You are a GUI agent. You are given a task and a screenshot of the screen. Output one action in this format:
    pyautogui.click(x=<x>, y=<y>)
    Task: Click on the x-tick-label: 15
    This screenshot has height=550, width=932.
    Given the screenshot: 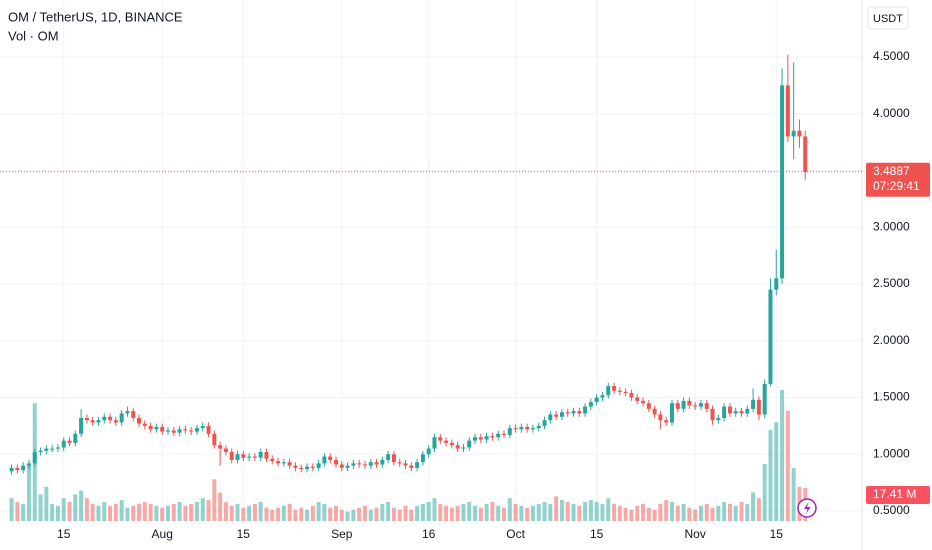 What is the action you would take?
    pyautogui.click(x=777, y=534)
    